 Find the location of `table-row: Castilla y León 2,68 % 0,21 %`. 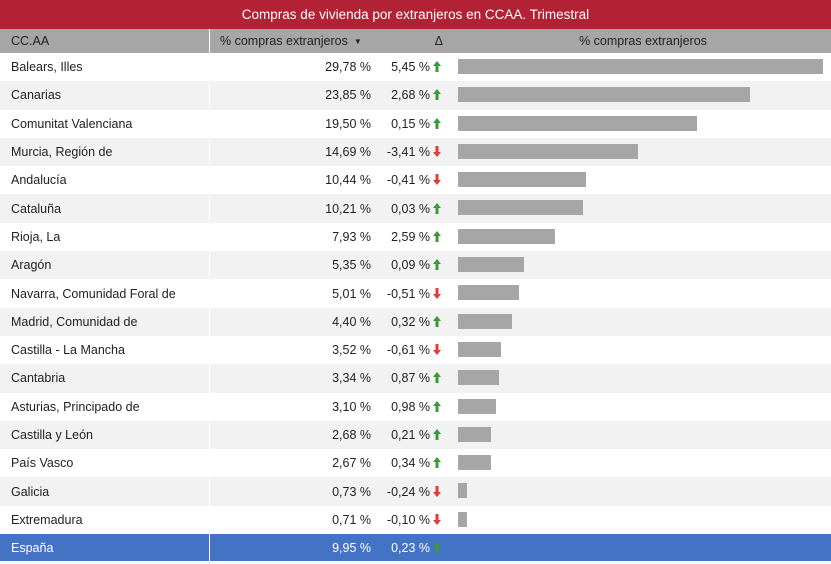

table-row: Castilla y León 2,68 % 0,21 % is located at coordinates (415, 435).